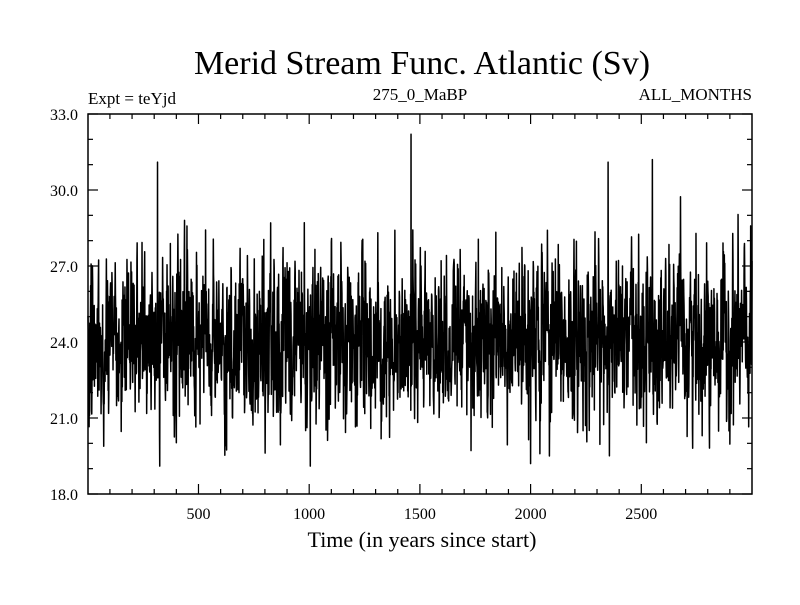 This screenshot has height=605, width=800. What do you see at coordinates (64, 115) in the screenshot?
I see `y-tick-label-33.0: 33.0` at bounding box center [64, 115].